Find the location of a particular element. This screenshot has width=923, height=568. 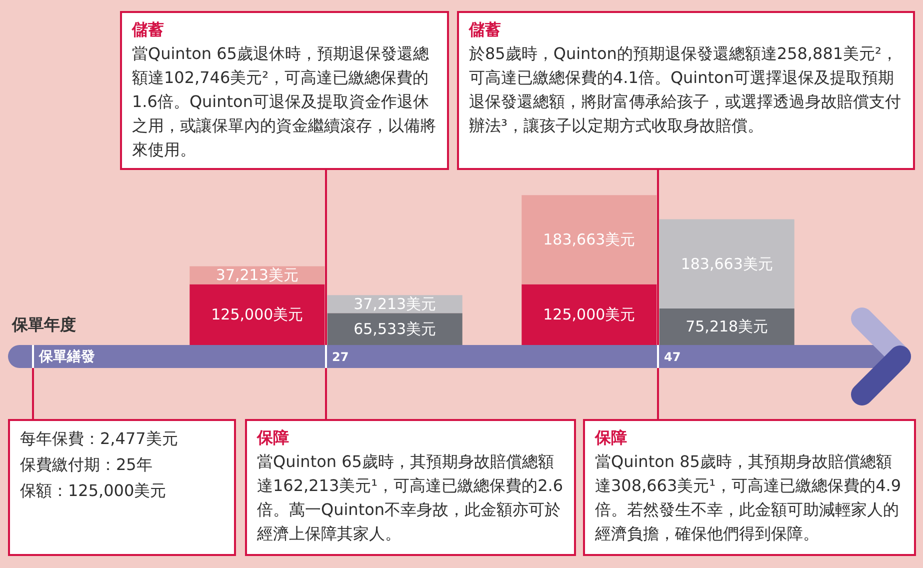

text: 27 is located at coordinates (340, 357).